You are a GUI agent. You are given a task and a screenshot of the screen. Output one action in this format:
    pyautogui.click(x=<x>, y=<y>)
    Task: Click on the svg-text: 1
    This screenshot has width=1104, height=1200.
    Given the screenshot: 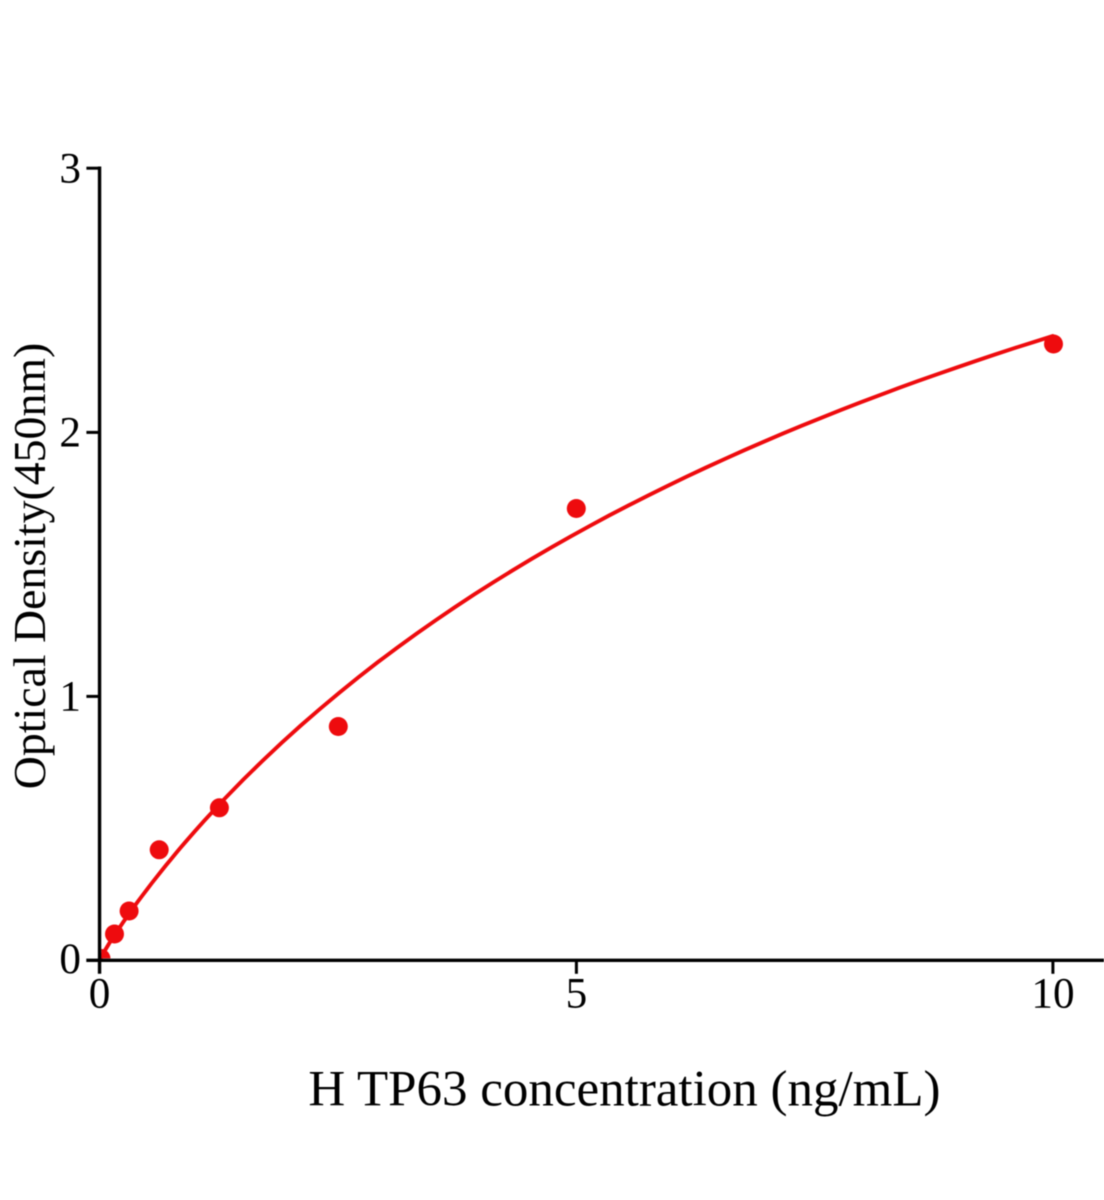 What is the action you would take?
    pyautogui.click(x=70, y=697)
    